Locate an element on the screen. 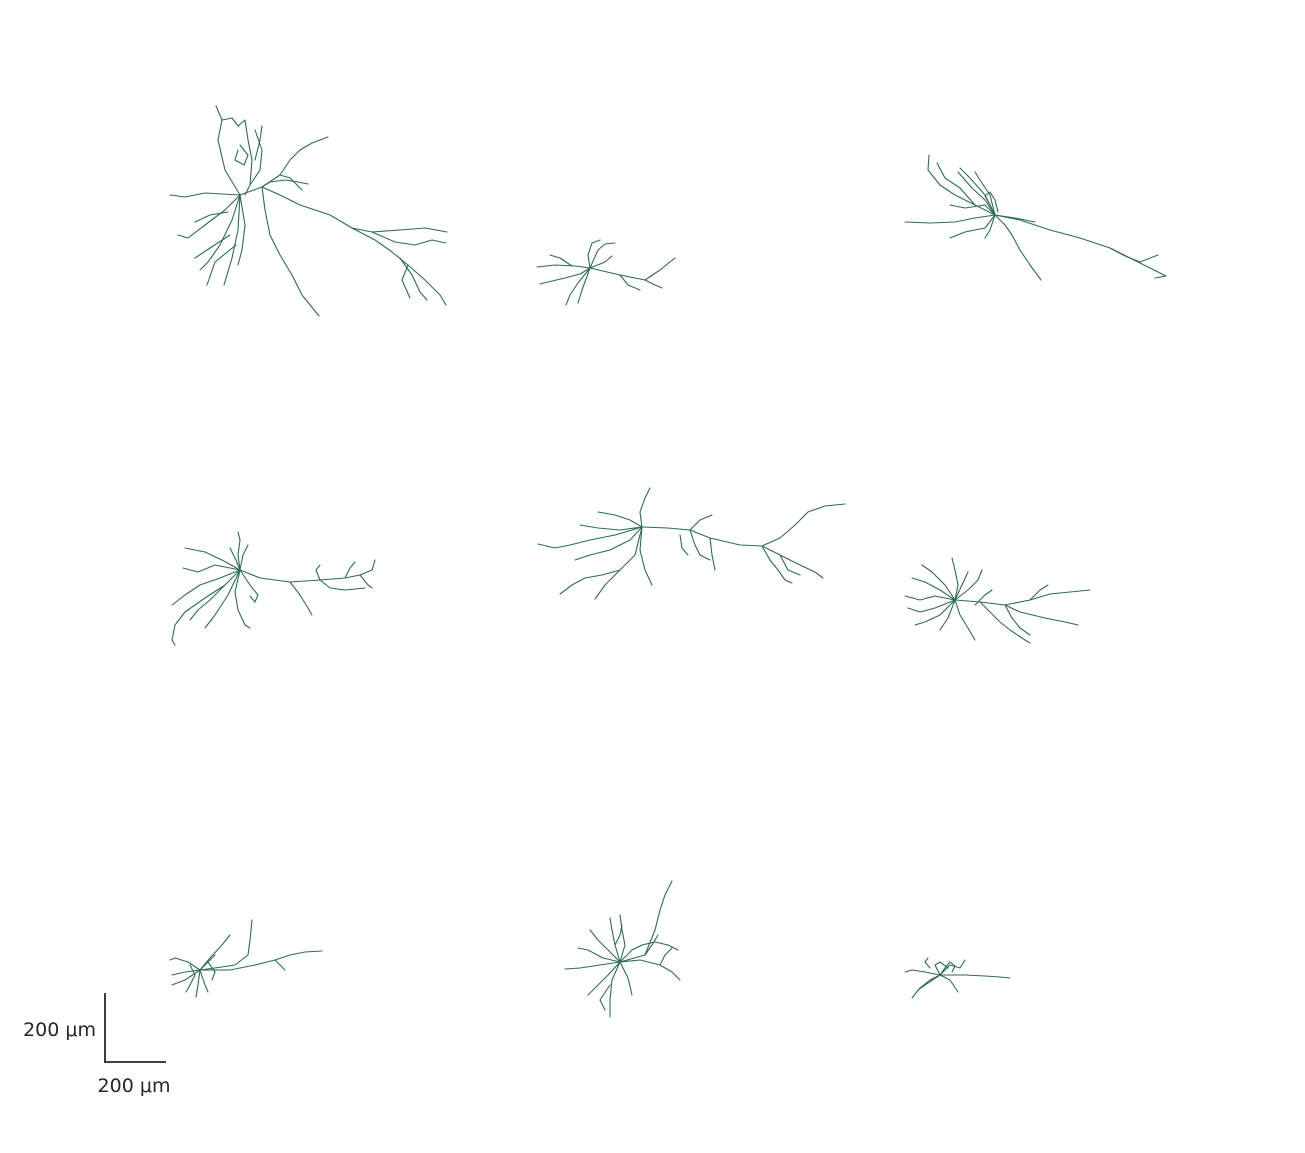  scale-bar-vertical-label: 200 μm is located at coordinates (59, 1030).